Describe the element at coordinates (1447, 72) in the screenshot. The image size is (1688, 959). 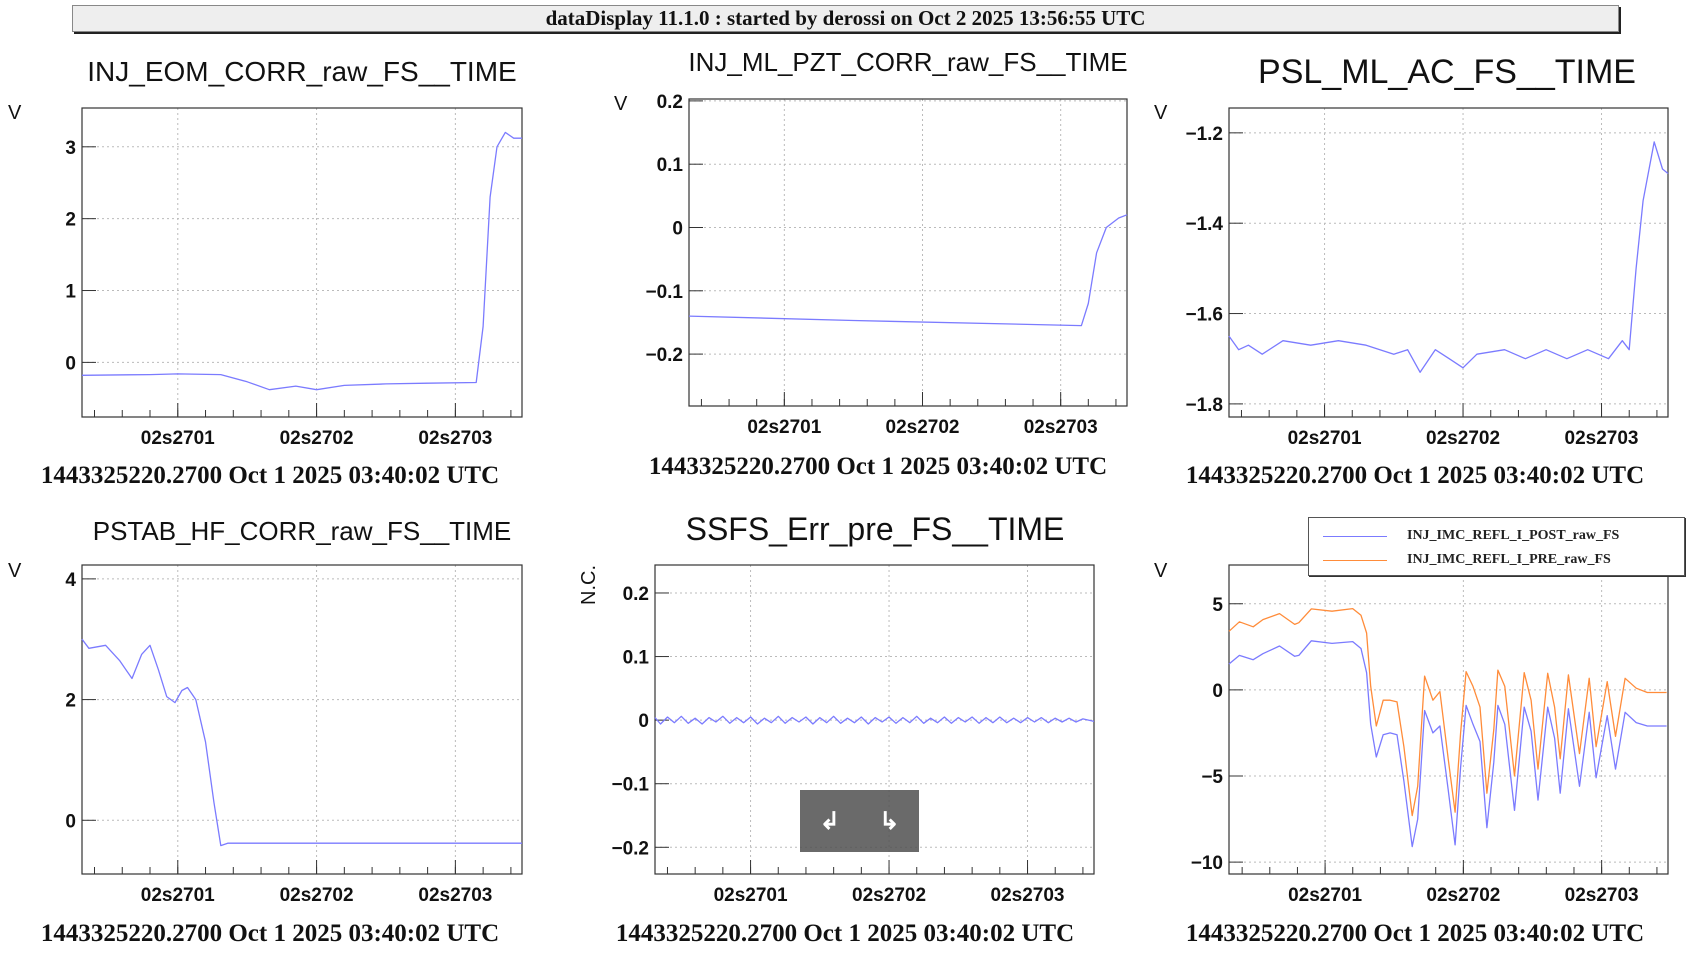
I see `plot-title: PSL_ML_AC_FS__TIME` at that location.